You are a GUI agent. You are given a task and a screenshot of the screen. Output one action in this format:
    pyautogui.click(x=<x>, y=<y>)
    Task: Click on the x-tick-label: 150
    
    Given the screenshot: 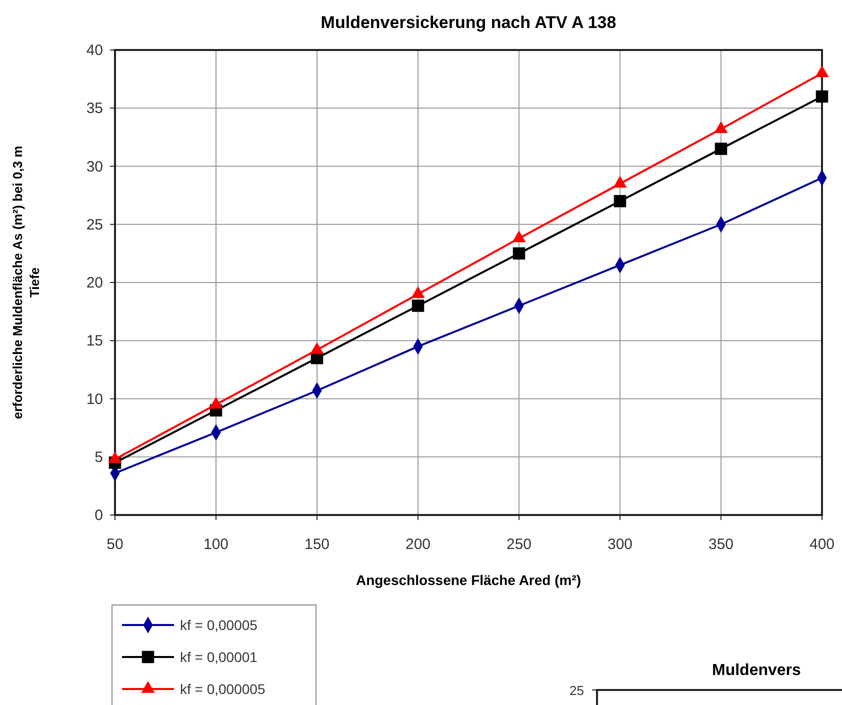 What is the action you would take?
    pyautogui.click(x=317, y=544)
    